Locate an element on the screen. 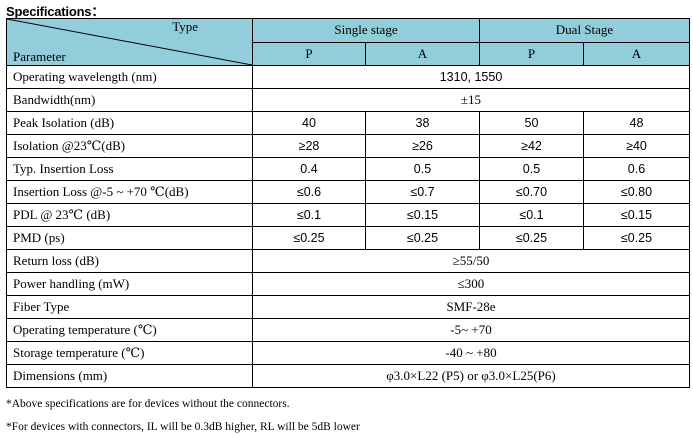 The height and width of the screenshot is (436, 693). parameter-cell: Power handling (mW) is located at coordinates (129, 284).